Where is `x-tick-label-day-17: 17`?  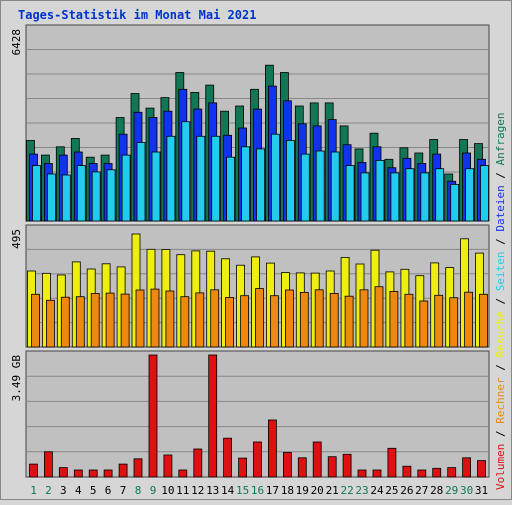 x-tick-label-day-17: 17 is located at coordinates (272, 490).